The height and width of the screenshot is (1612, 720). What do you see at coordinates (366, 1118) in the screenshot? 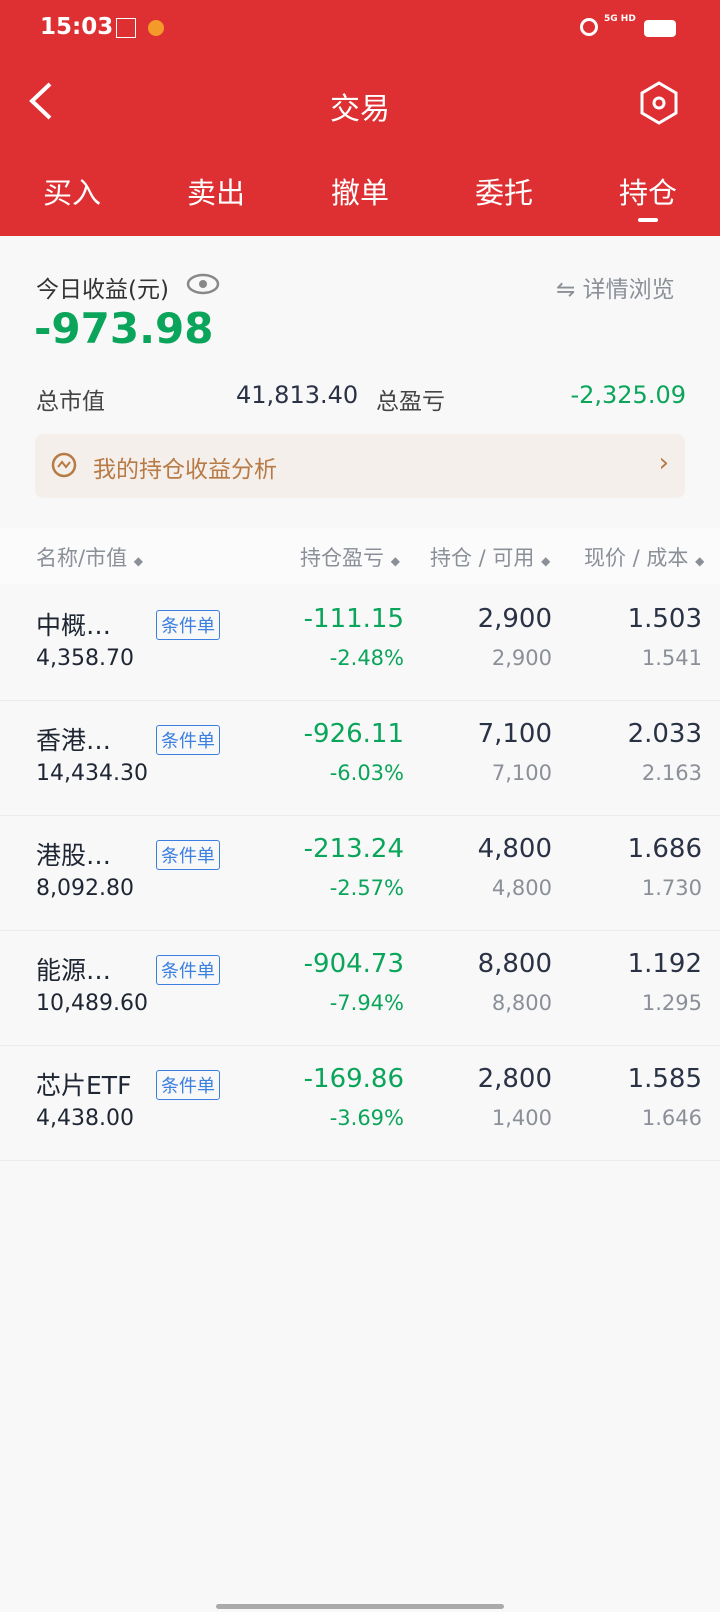
I see `position-pl-pct: -3.69%` at bounding box center [366, 1118].